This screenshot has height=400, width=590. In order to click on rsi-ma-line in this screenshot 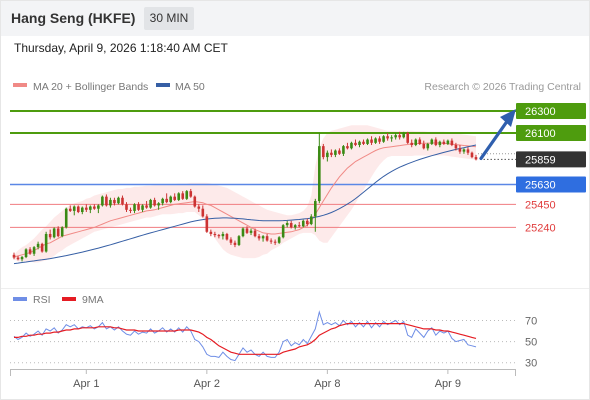, I will do `click(245, 339)`.